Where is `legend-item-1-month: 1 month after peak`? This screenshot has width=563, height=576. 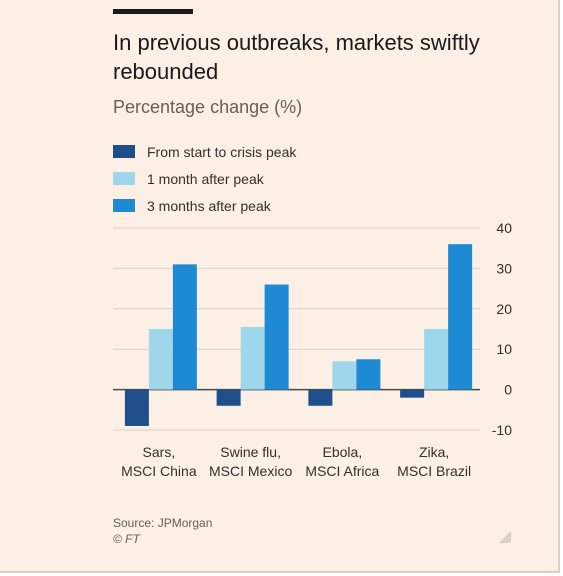
legend-item-1-month: 1 month after peak is located at coordinates (204, 178).